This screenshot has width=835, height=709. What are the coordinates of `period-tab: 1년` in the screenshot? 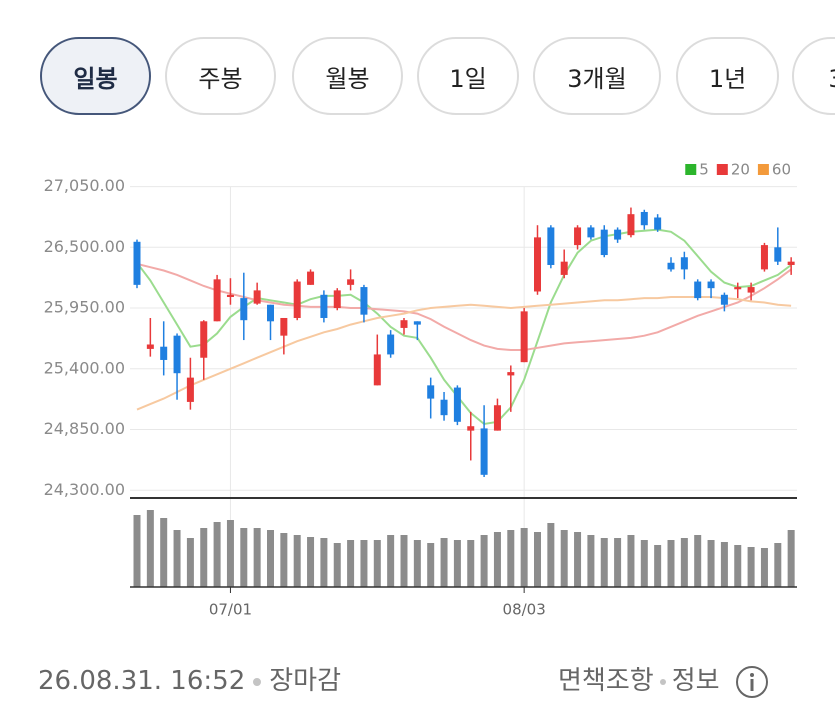 It's located at (727, 76).